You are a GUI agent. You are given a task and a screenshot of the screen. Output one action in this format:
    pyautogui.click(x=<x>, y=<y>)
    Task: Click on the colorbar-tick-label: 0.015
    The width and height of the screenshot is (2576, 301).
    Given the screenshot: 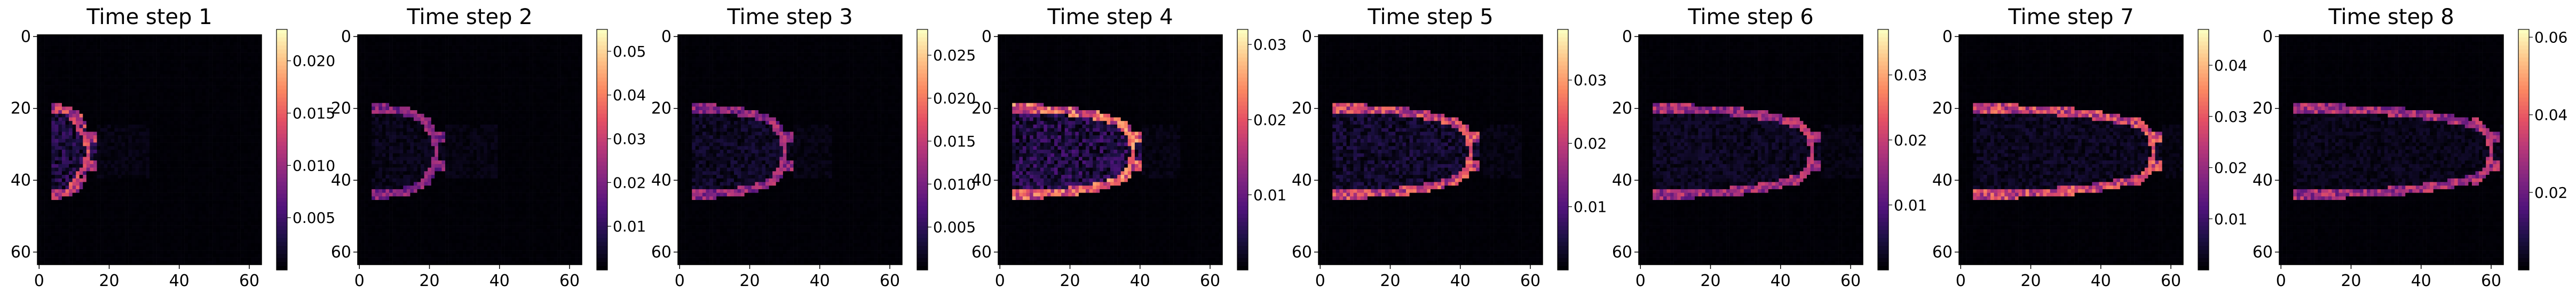 What is the action you would take?
    pyautogui.click(x=314, y=113)
    